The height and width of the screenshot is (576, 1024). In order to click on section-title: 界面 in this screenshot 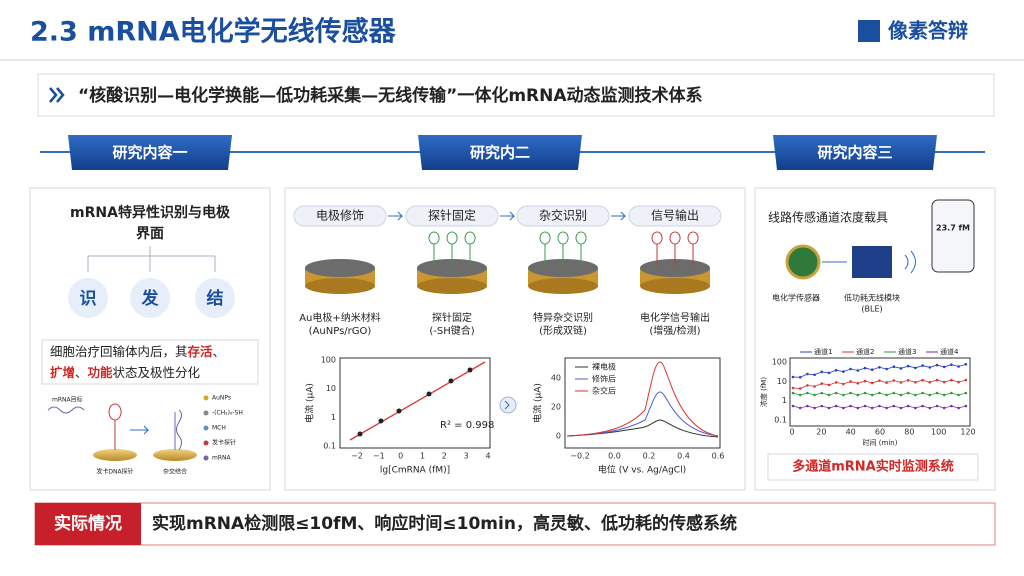, I will do `click(150, 234)`.